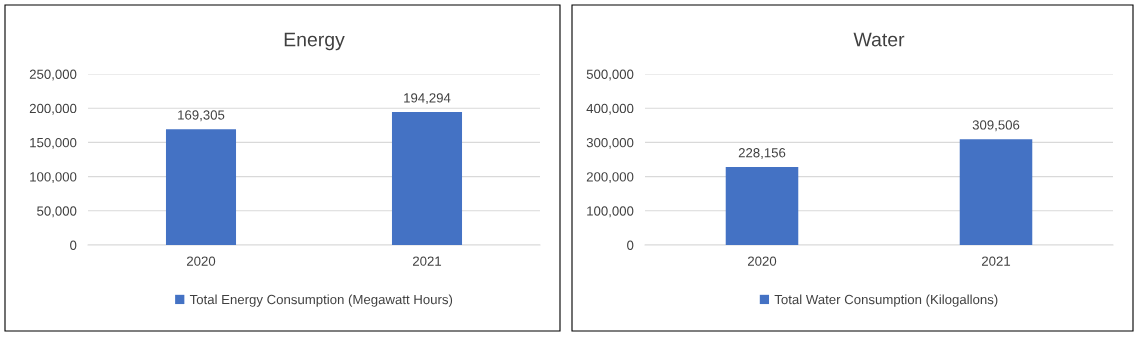  I want to click on y-tick-label: 150,000, so click(53, 143).